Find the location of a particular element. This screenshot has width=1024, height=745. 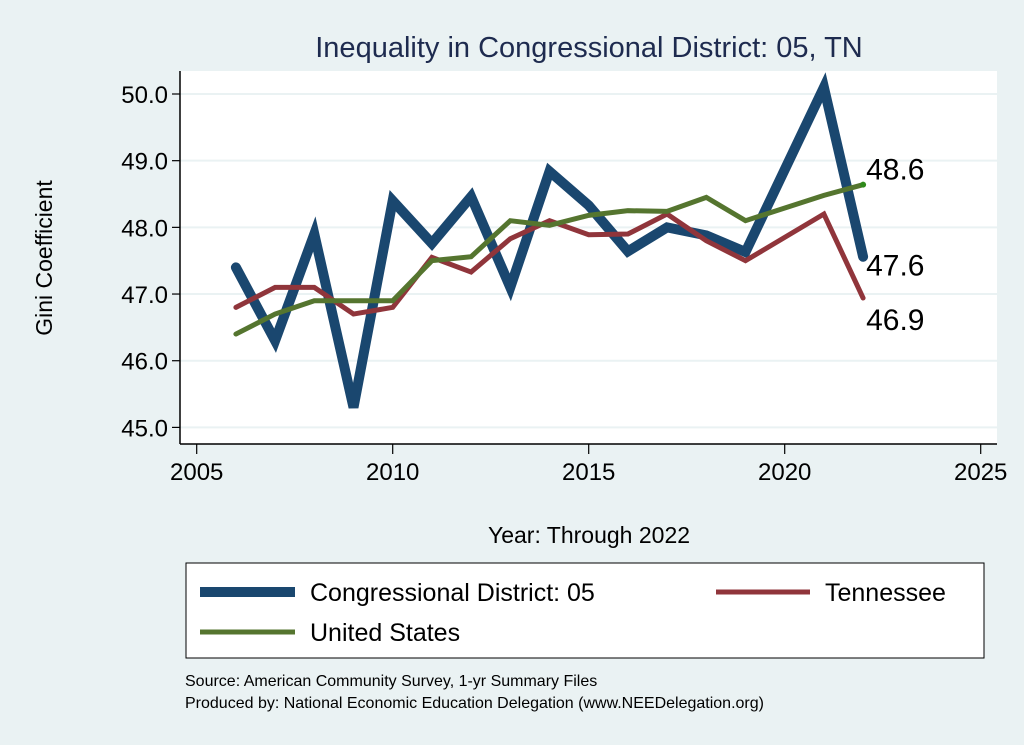

end-labels: 47.6 46.9 48.6 is located at coordinates (895, 245).